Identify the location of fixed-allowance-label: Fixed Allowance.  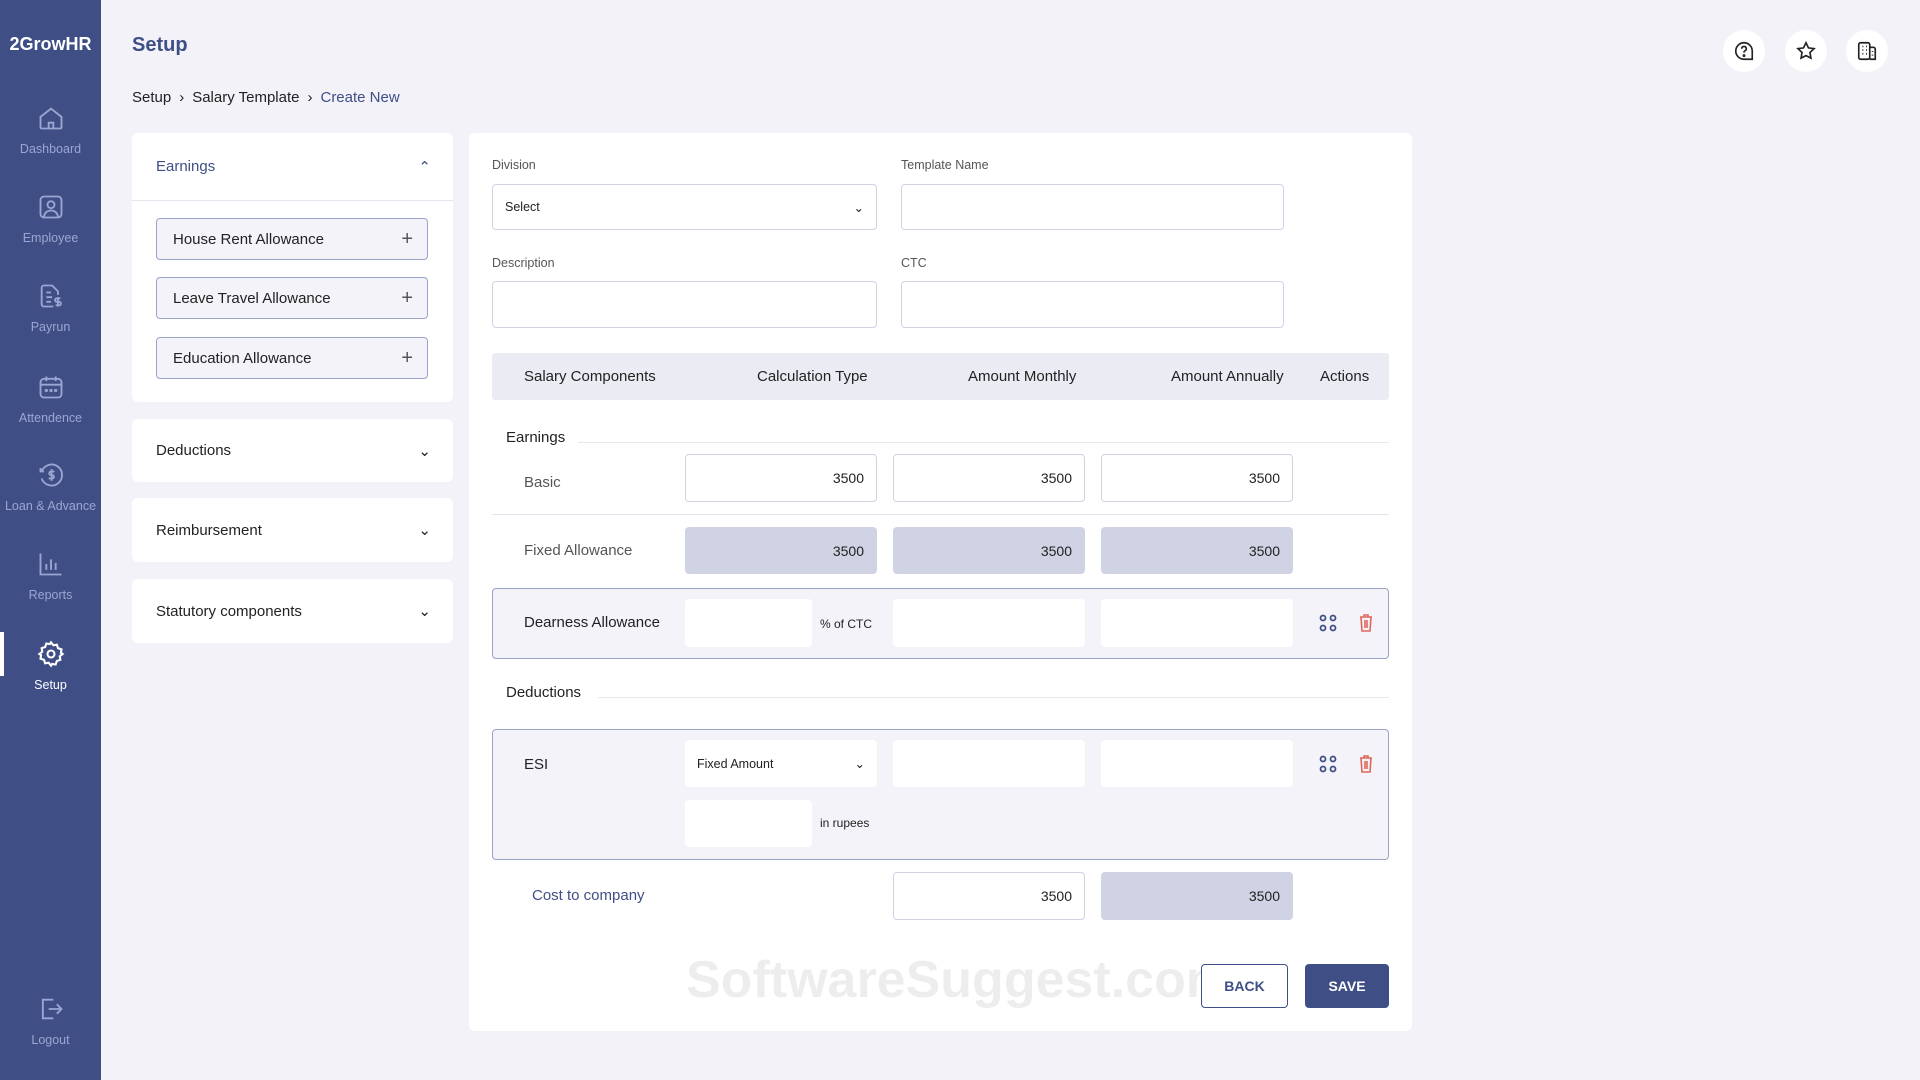
(578, 550).